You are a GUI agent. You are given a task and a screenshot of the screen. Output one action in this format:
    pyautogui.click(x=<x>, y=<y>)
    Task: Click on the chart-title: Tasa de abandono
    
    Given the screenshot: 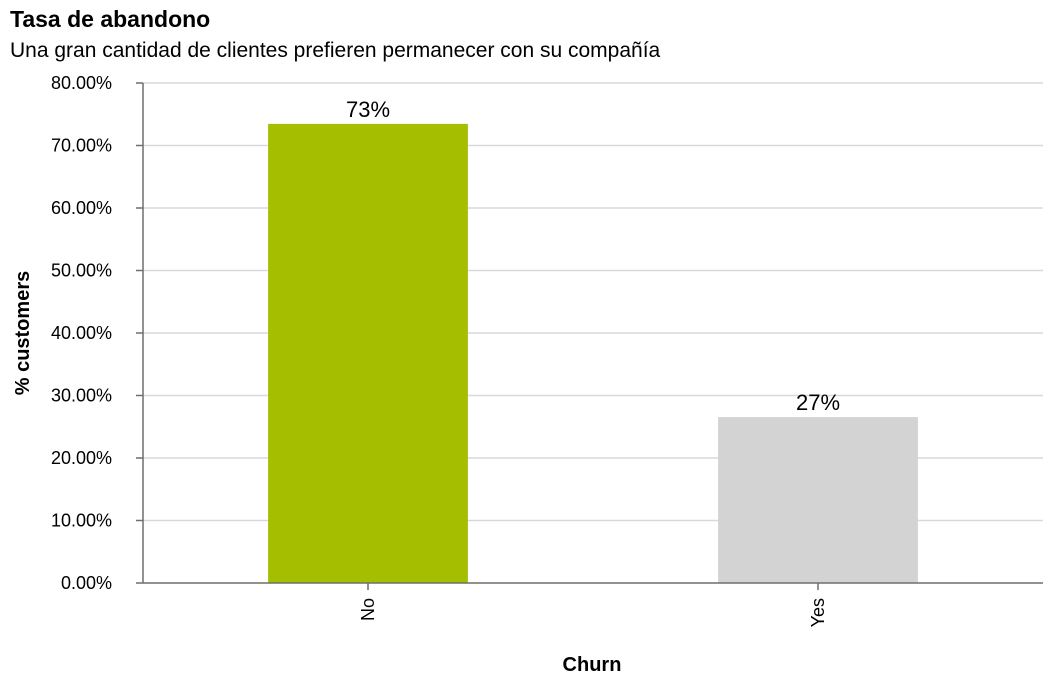 What is the action you would take?
    pyautogui.click(x=110, y=19)
    